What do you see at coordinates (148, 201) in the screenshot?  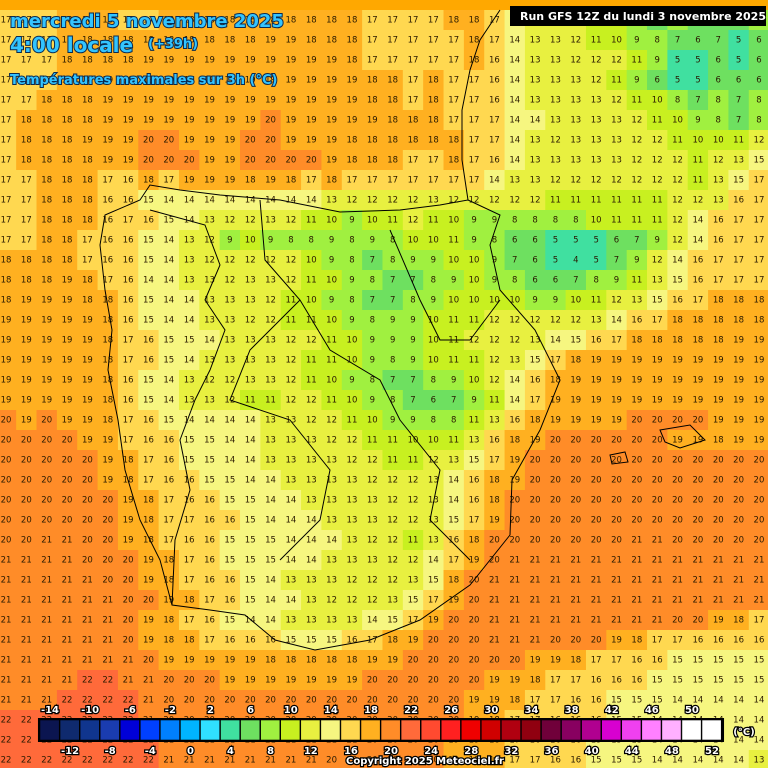 I see `cell-value: 15` at bounding box center [148, 201].